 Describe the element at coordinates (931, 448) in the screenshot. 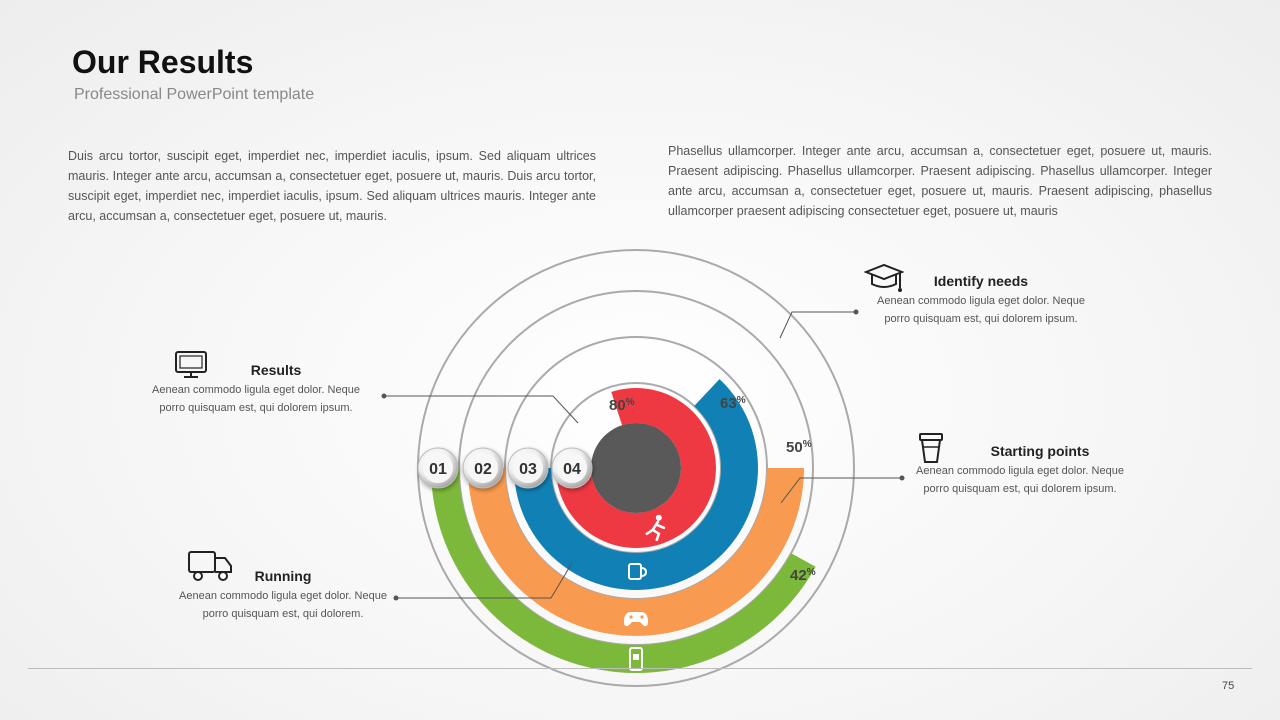

I see `coffee-cup-icon` at that location.